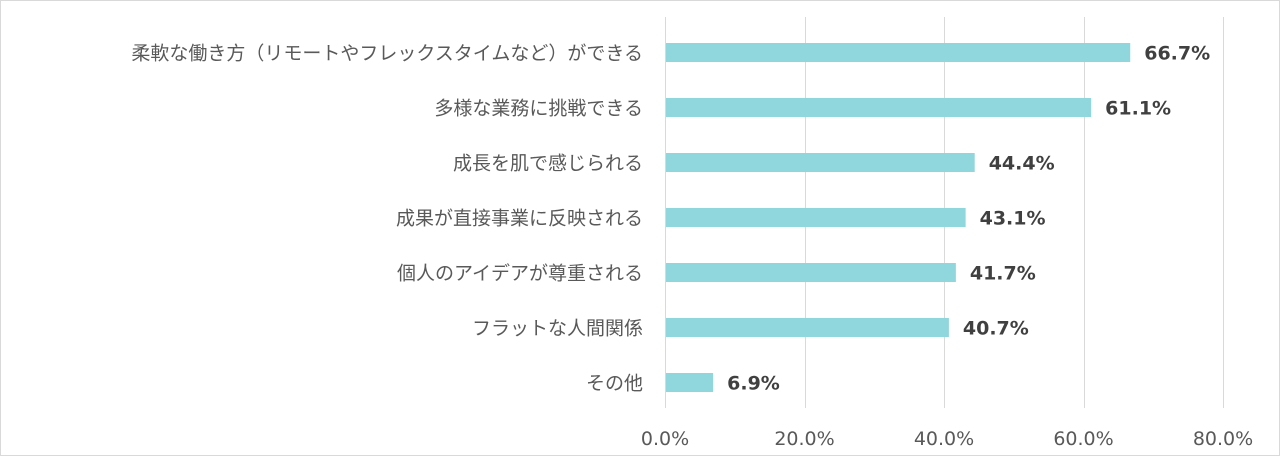 The width and height of the screenshot is (1280, 456). What do you see at coordinates (1022, 164) in the screenshot?
I see `value-label: 44.4%` at bounding box center [1022, 164].